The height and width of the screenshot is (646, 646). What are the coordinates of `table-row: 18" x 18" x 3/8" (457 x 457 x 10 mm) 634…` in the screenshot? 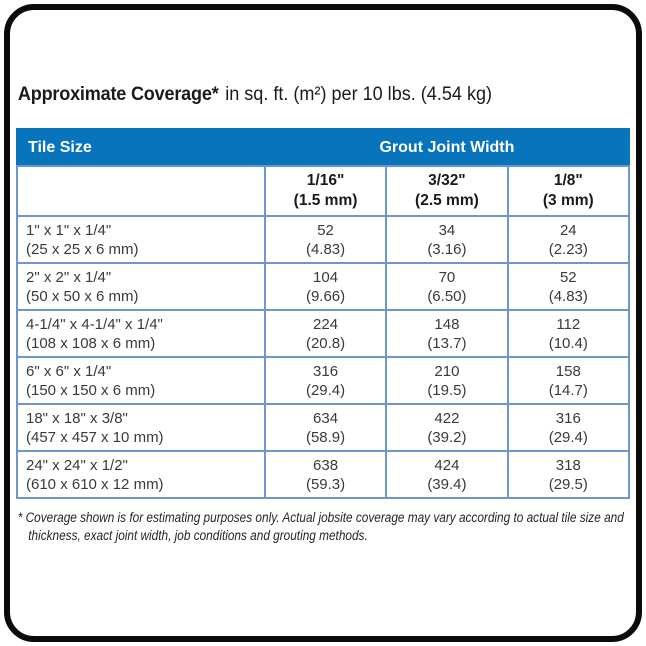 It's located at (323, 427).